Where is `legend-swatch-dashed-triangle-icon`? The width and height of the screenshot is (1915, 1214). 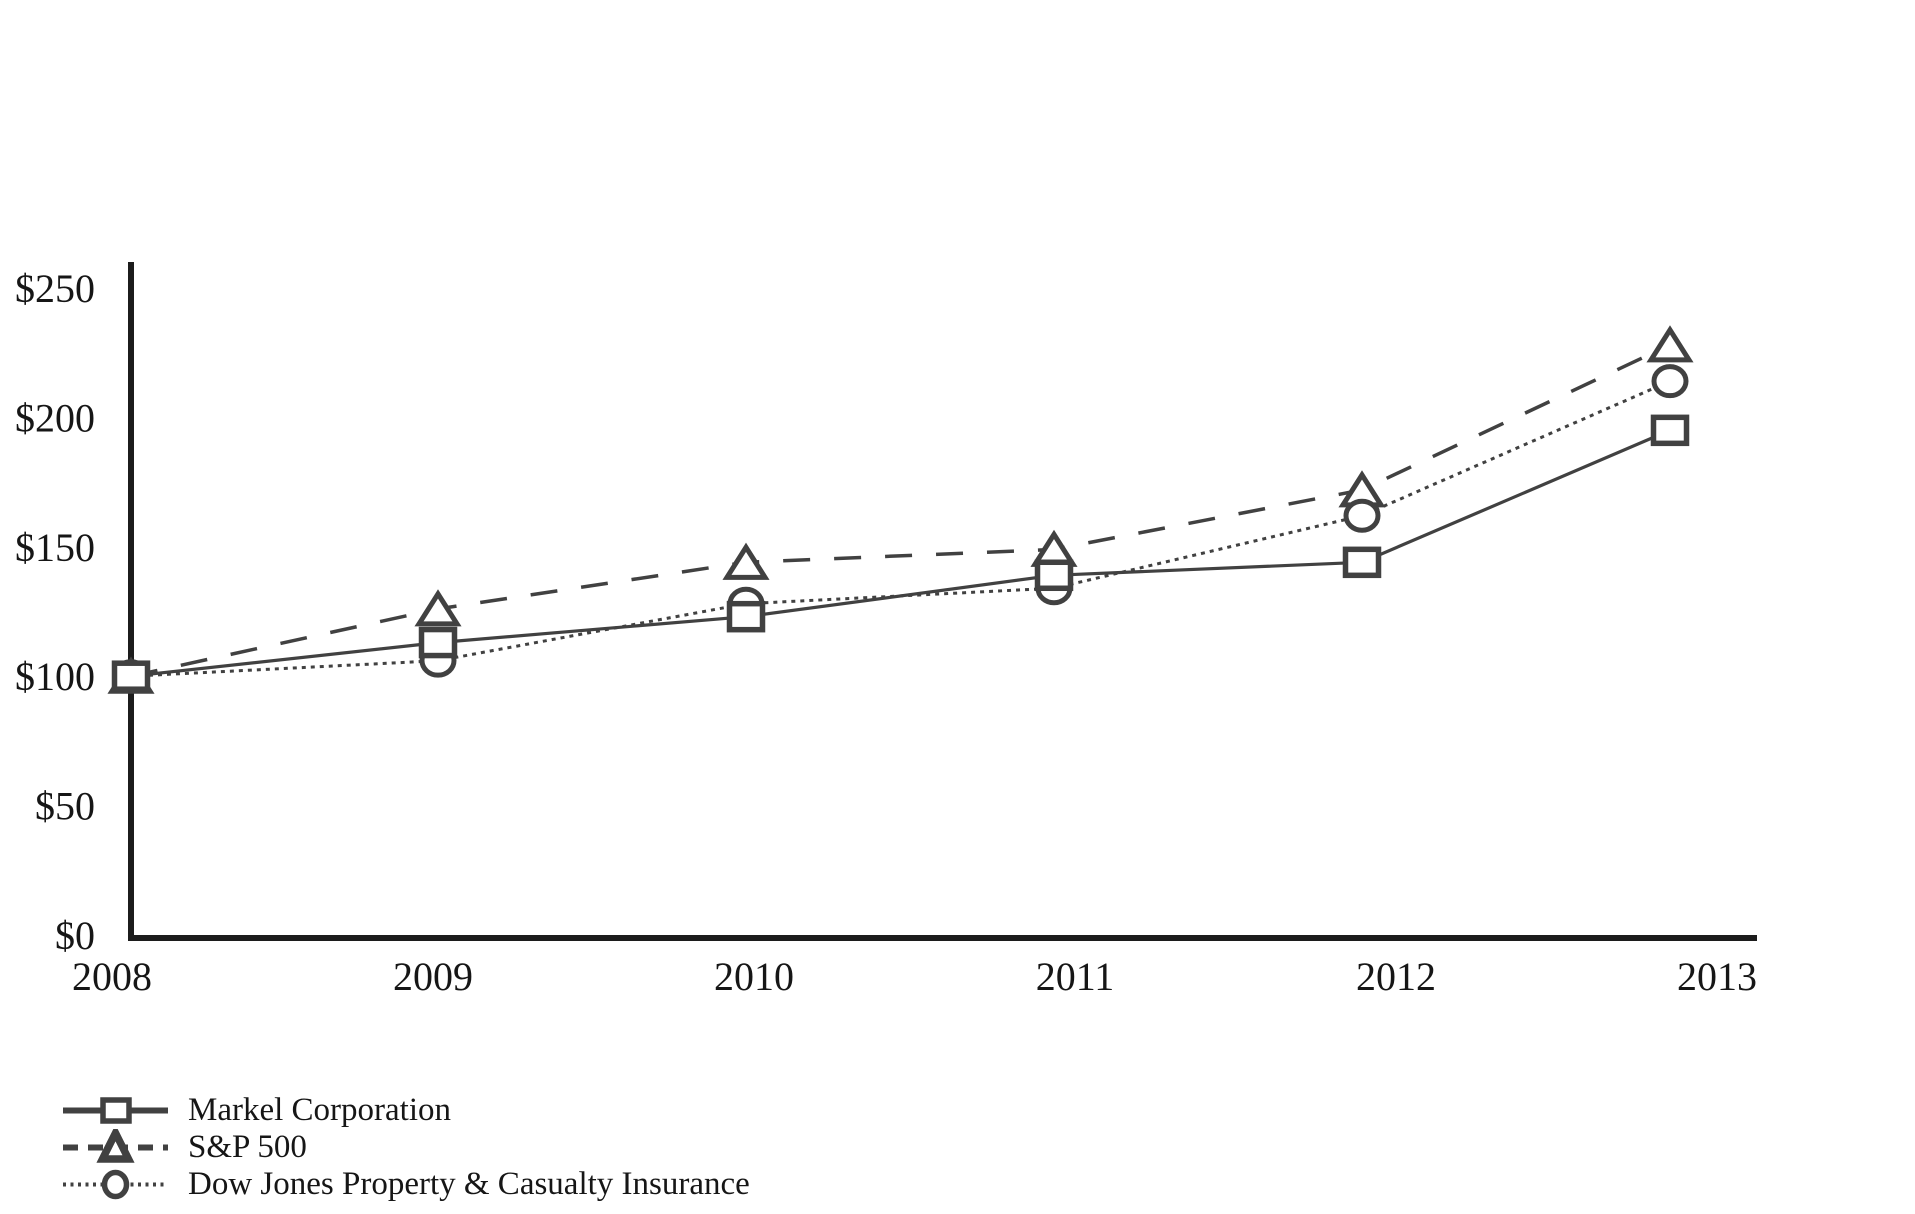
legend-swatch-dashed-triangle-icon is located at coordinates (115, 1146).